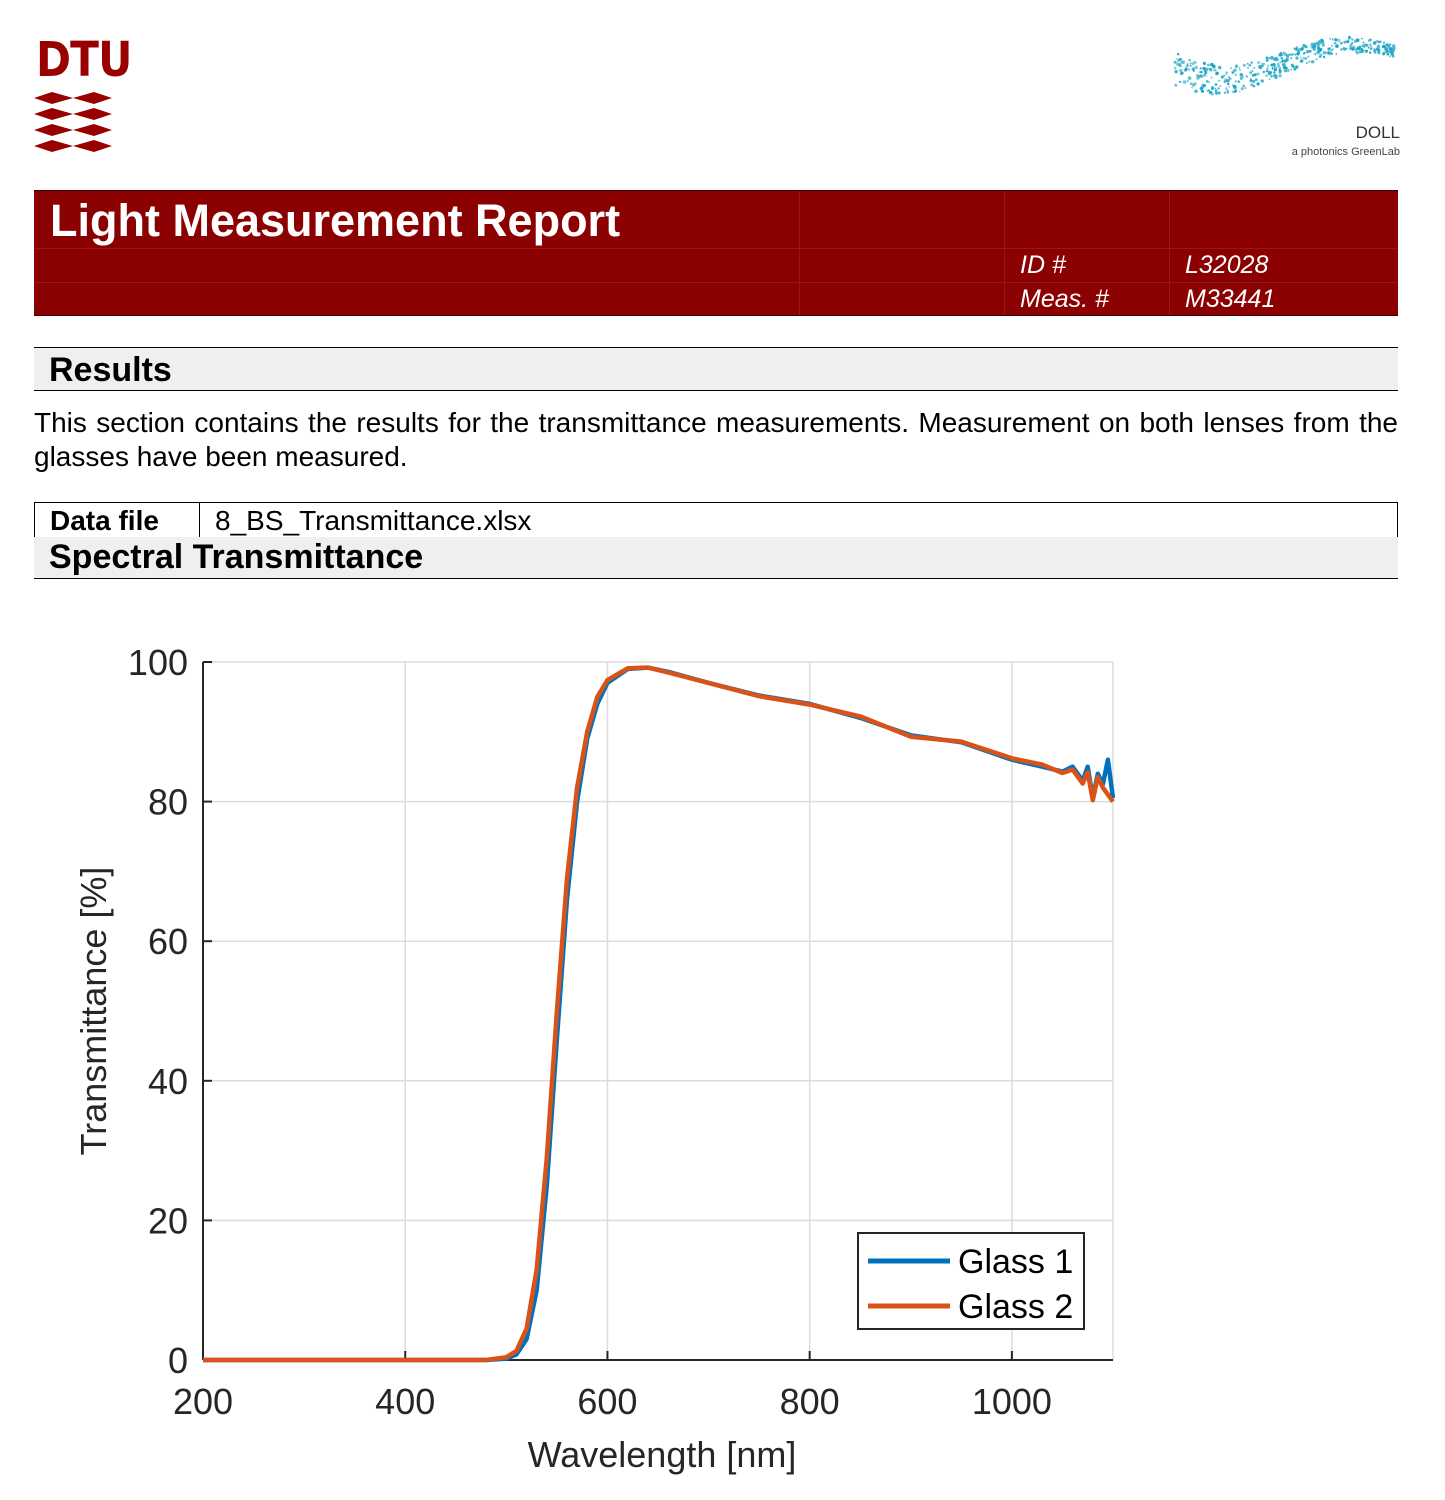 This screenshot has height=1500, width=1445. I want to click on x-axis-label: Wavelength [nm], so click(662, 1454).